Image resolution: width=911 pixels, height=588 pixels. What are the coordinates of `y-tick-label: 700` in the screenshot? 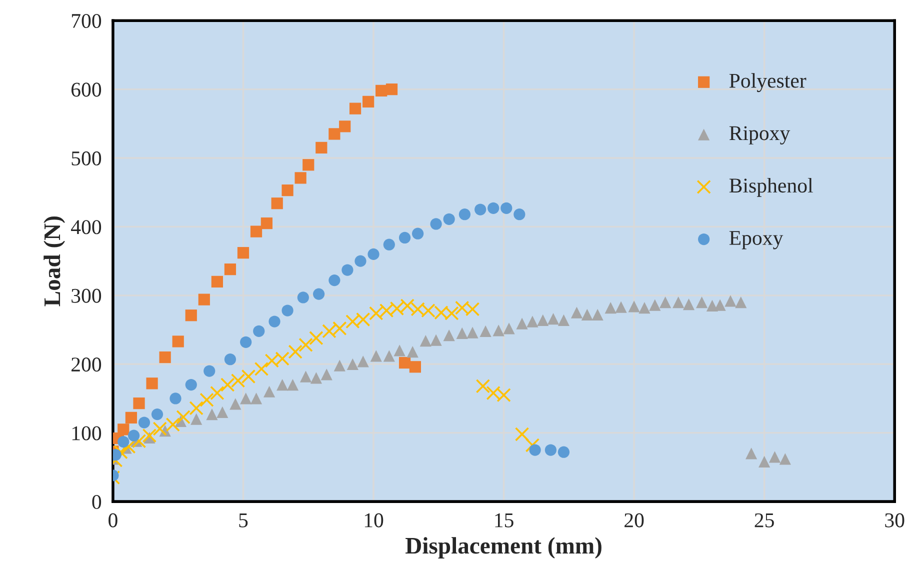 It's located at (87, 21).